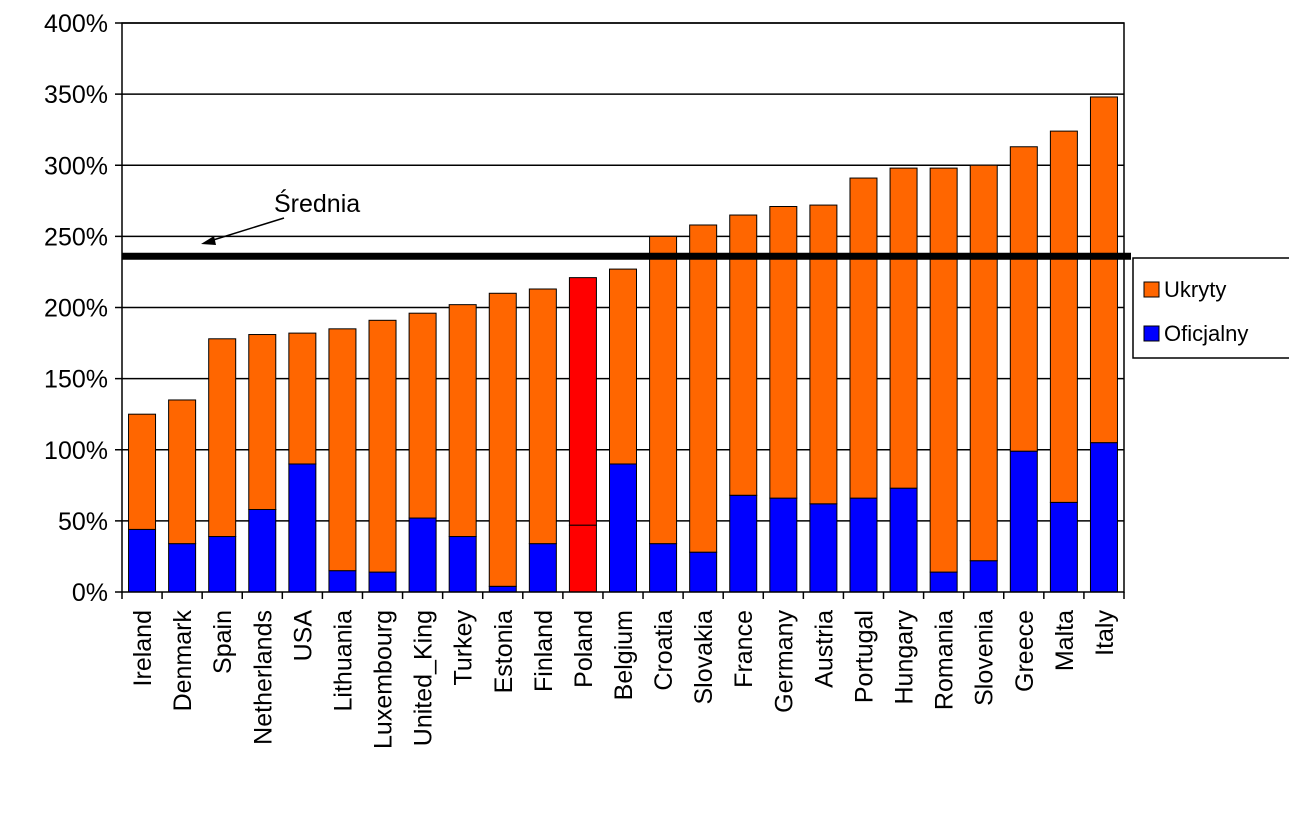 This screenshot has height=829, width=1289. I want to click on y-tick-label: 150%, so click(76, 380).